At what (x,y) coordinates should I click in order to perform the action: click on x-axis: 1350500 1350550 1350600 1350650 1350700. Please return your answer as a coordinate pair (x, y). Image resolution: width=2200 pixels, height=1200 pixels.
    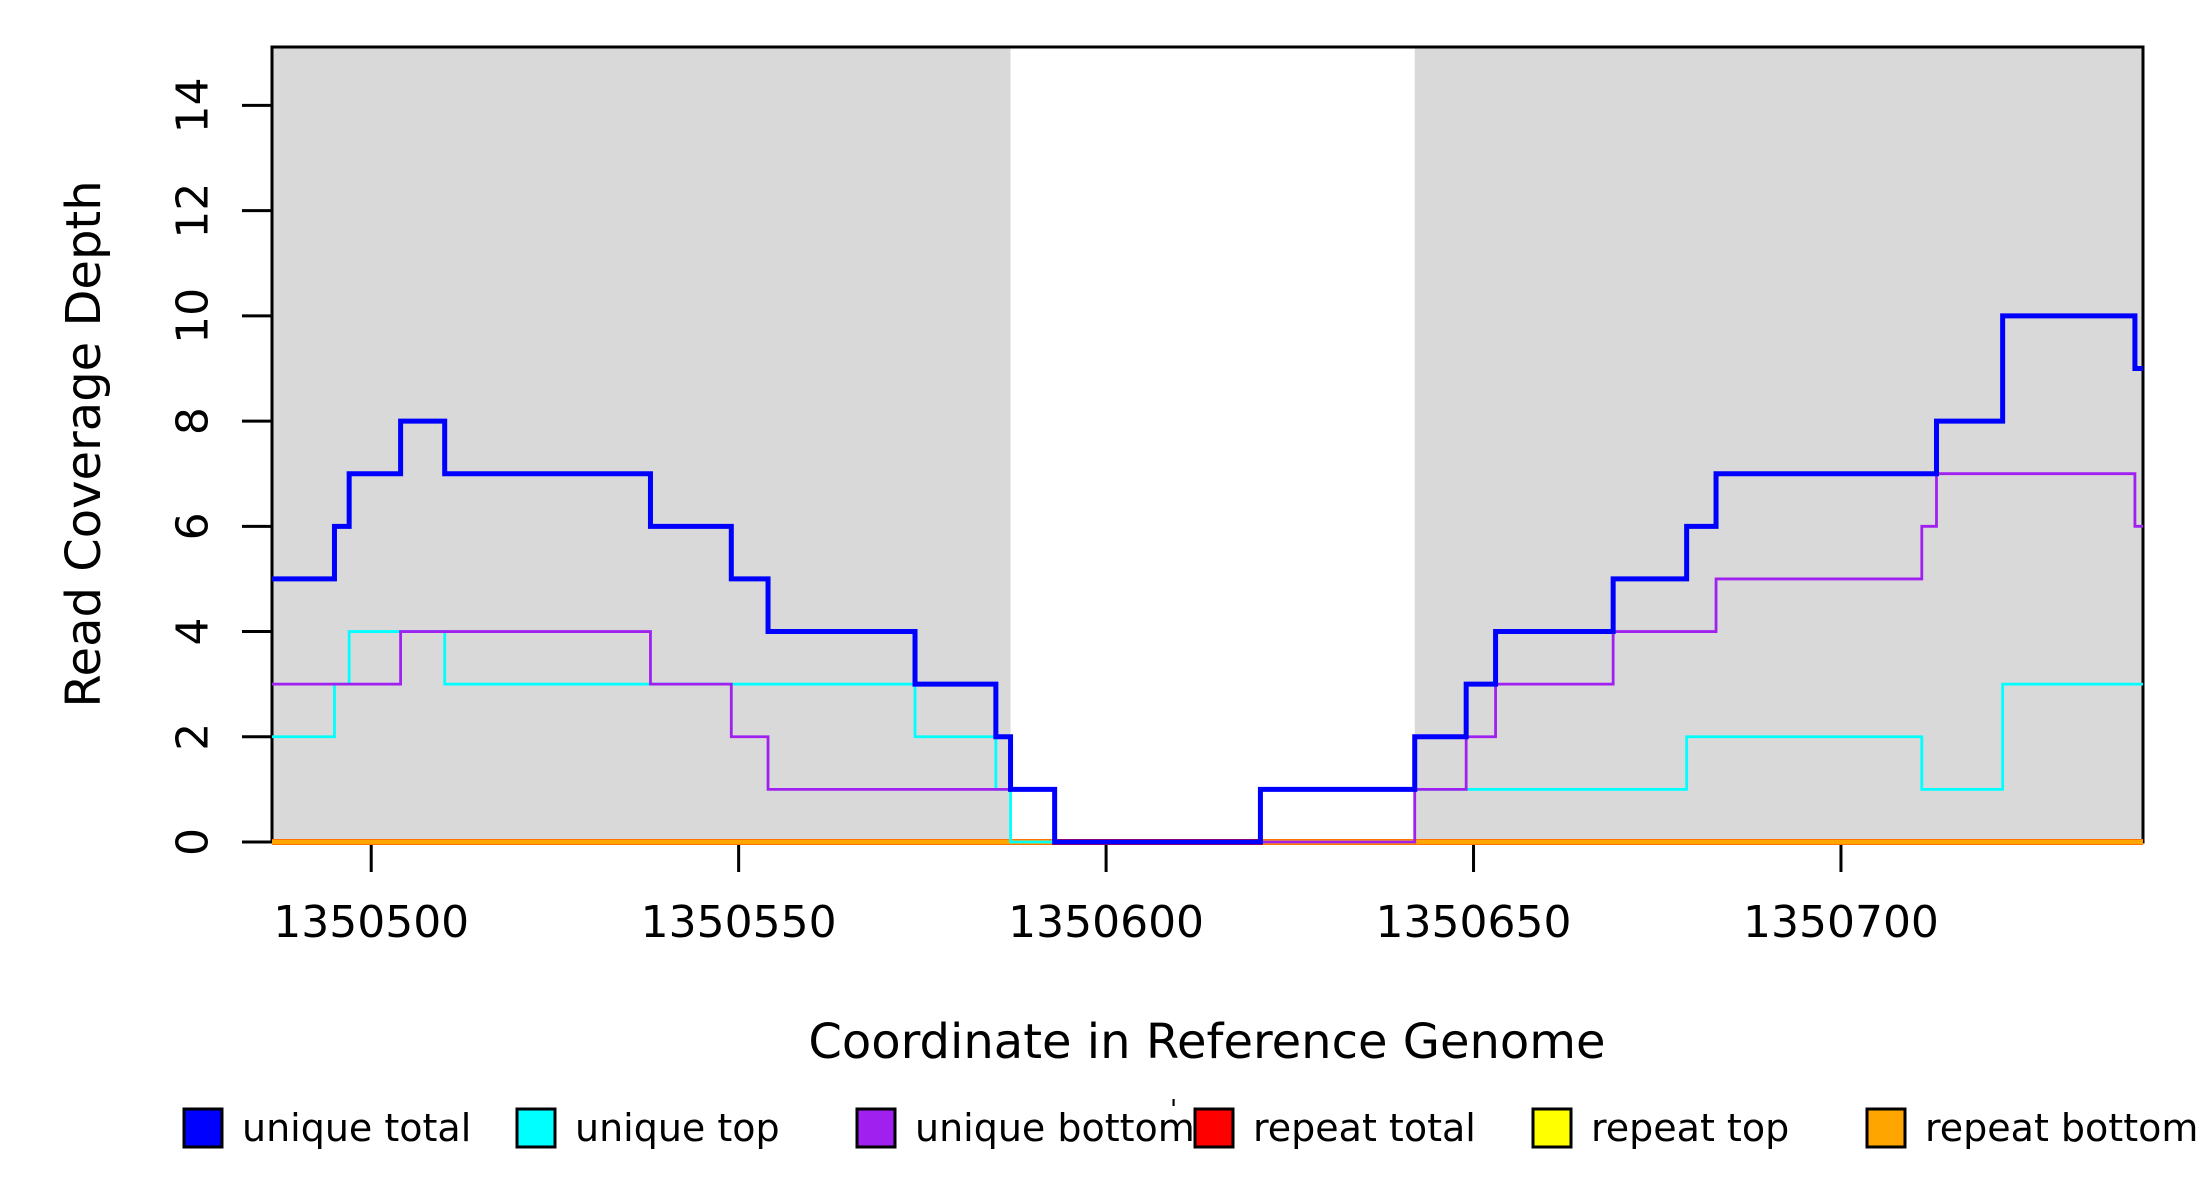
    Looking at the image, I should click on (1106, 895).